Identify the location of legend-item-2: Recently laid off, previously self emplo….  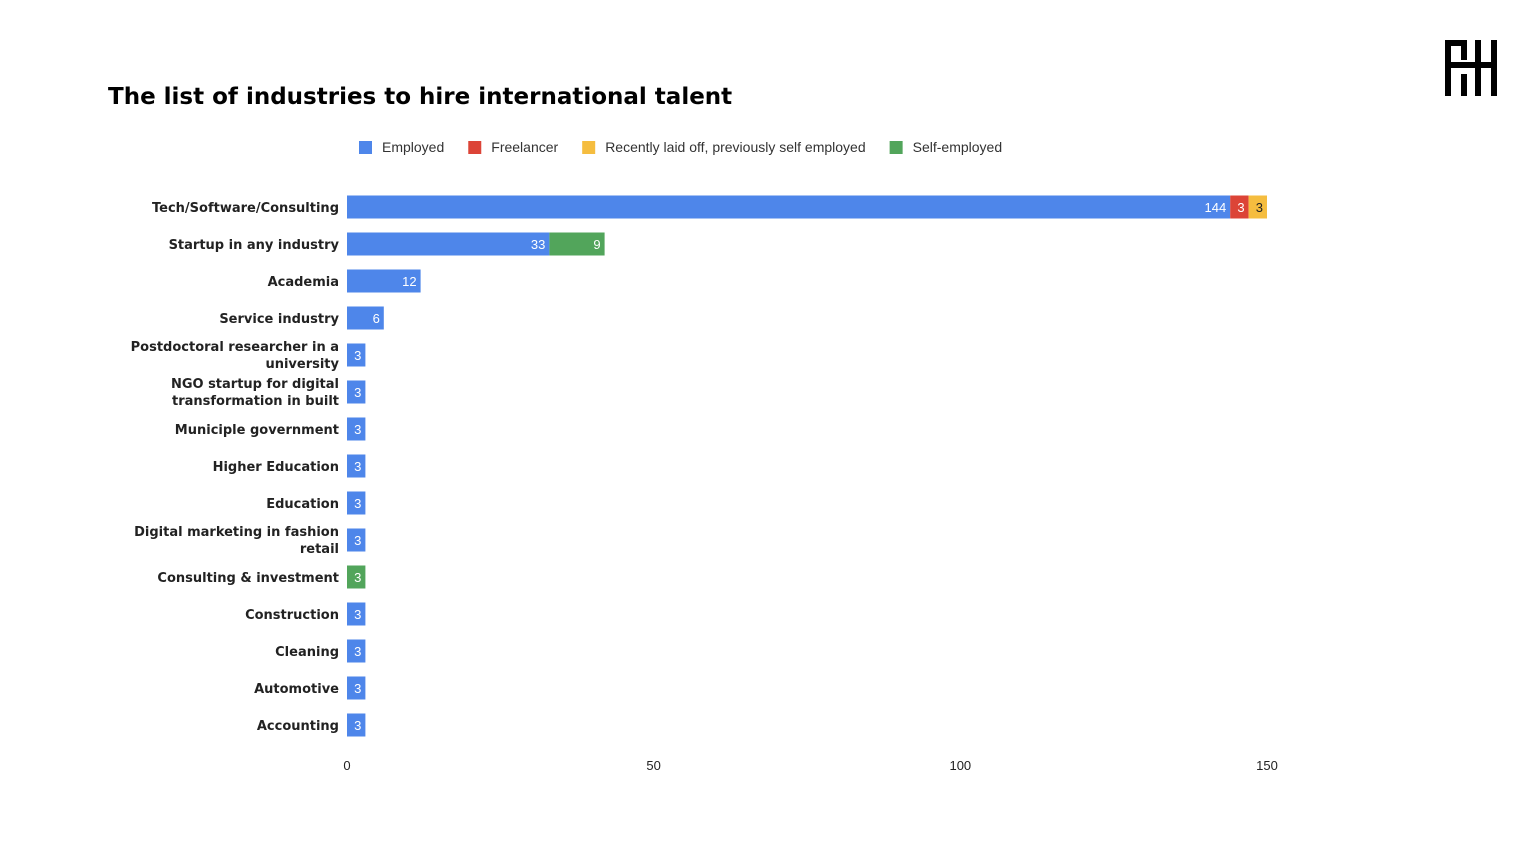
(724, 147).